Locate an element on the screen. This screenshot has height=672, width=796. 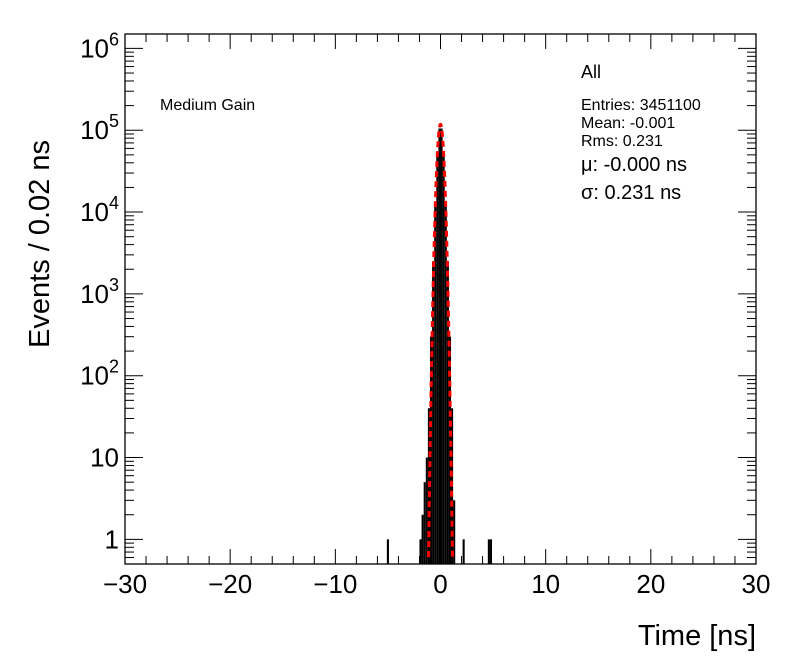
gaussian-fit is located at coordinates (440, 340).